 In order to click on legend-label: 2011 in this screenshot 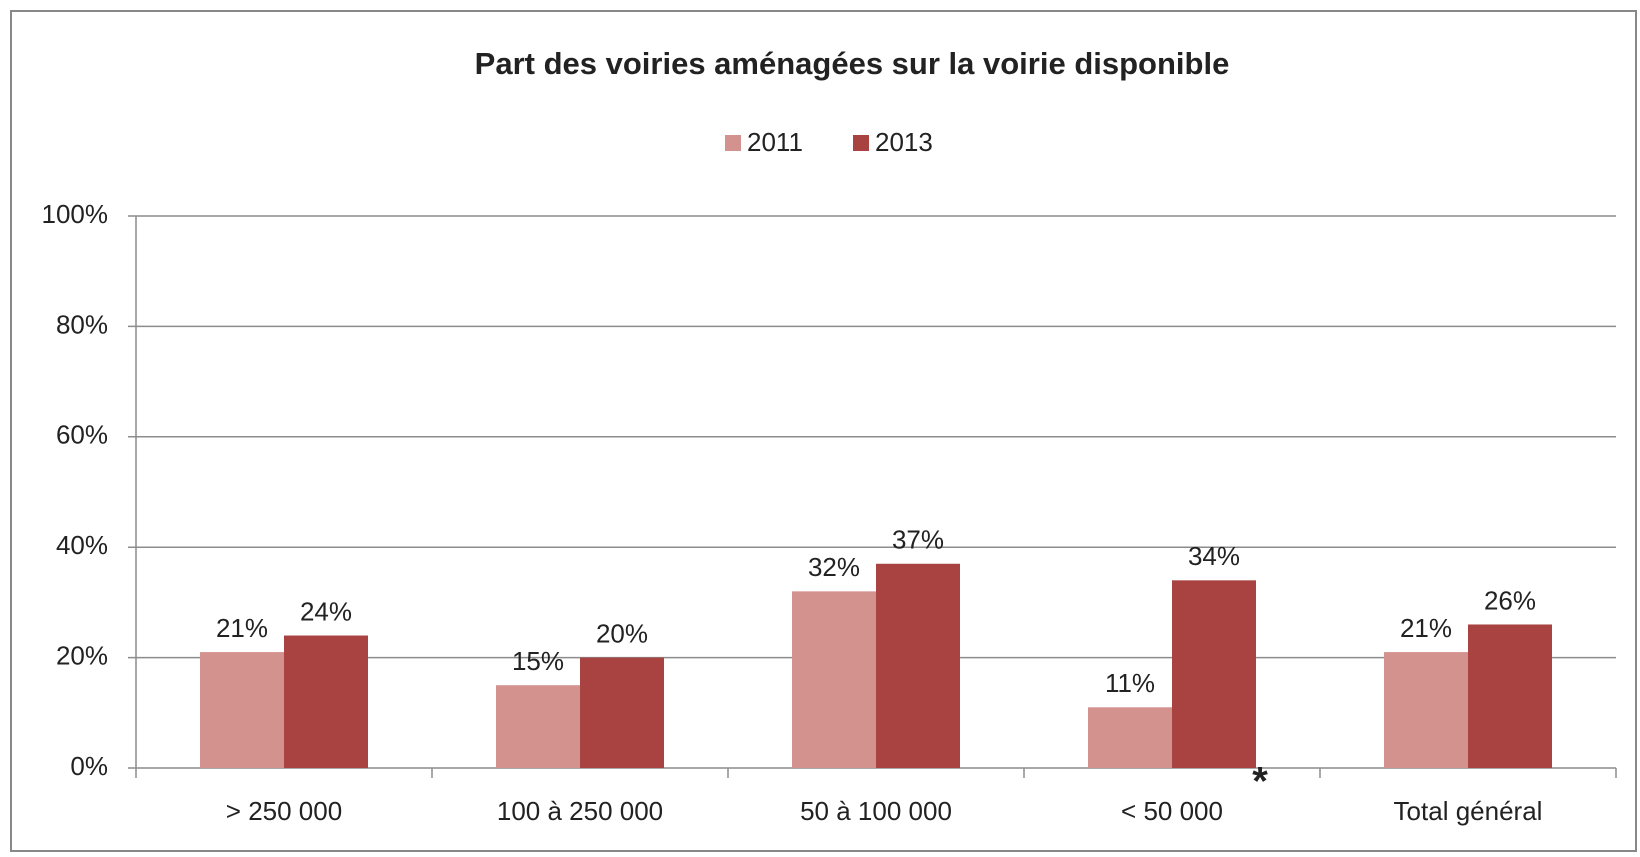, I will do `click(775, 142)`.